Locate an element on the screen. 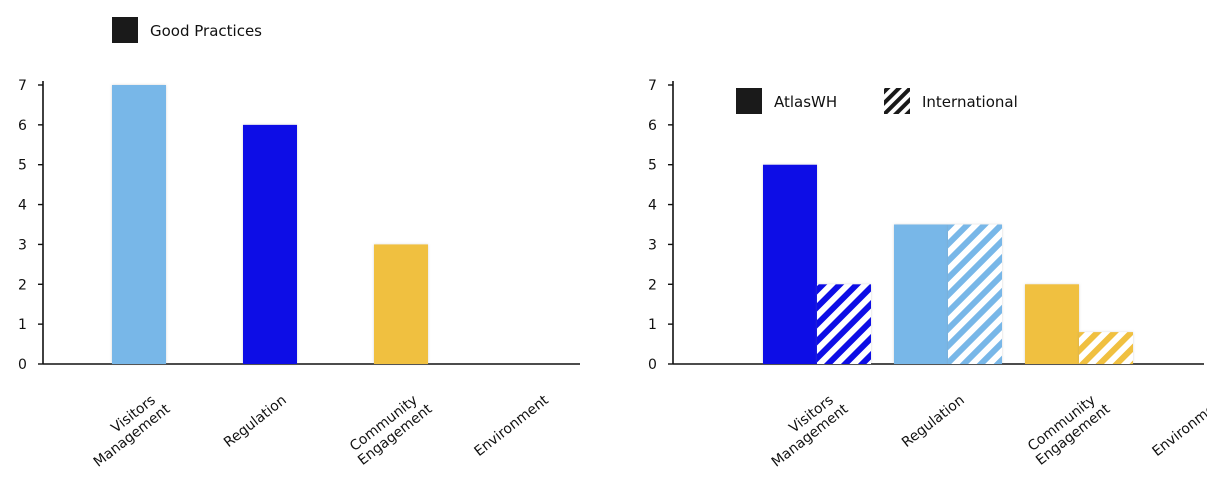 The image size is (1207, 491). legend-label: Good Practices is located at coordinates (206, 31).